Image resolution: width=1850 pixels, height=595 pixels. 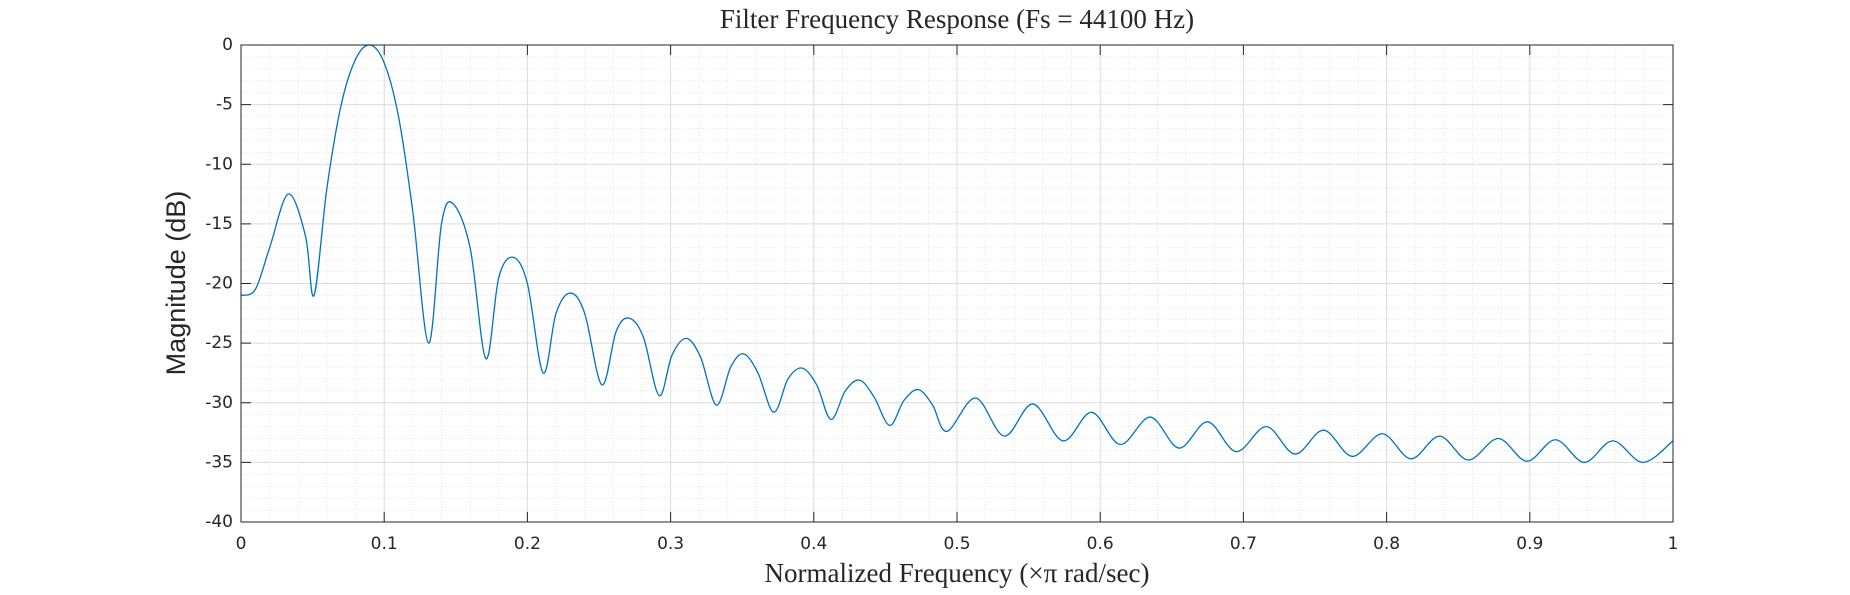 I want to click on x-tick-label: 0.4, so click(x=813, y=544).